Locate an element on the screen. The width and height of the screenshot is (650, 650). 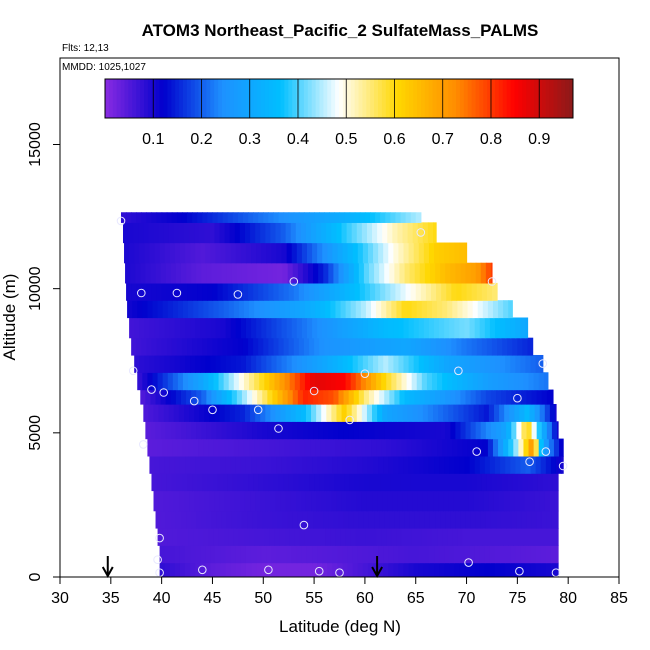
y-axis-label: Altitude (m) is located at coordinates (9, 317).